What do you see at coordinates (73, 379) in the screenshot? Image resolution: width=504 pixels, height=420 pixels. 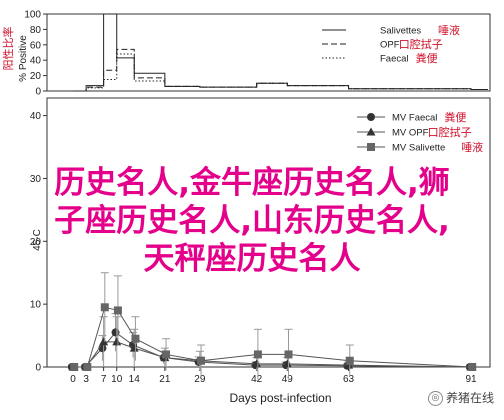 I see `x-tick-label-0: 0` at bounding box center [73, 379].